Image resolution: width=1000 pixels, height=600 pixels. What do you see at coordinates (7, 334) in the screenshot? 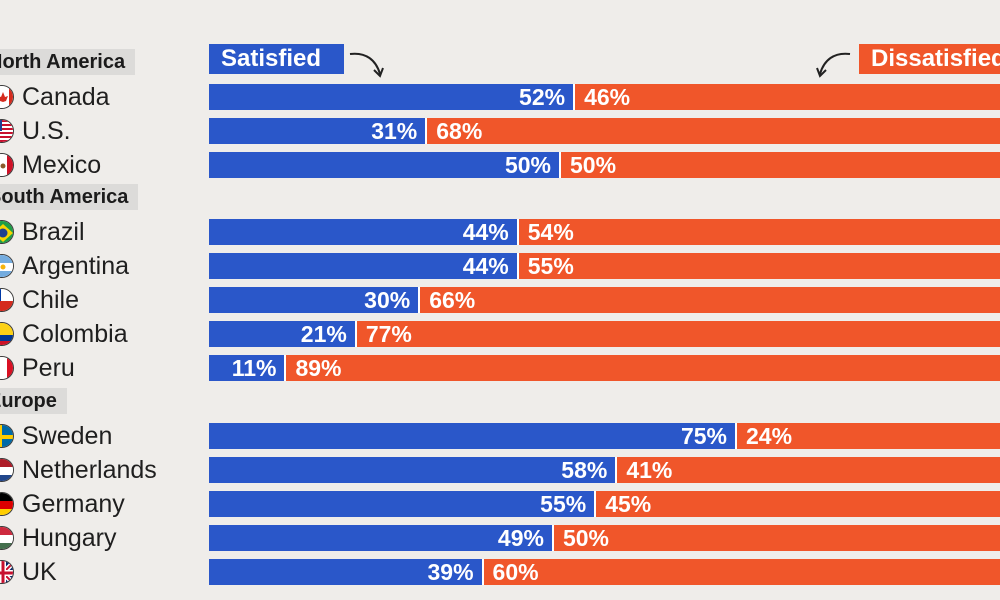
I see `colombia-flag-icon` at bounding box center [7, 334].